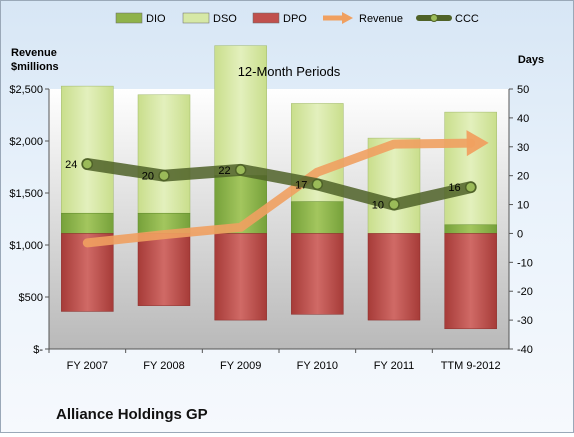 This screenshot has width=574, height=437. Describe the element at coordinates (26, 90) in the screenshot. I see `y-left-tick-label: $2,500` at that location.